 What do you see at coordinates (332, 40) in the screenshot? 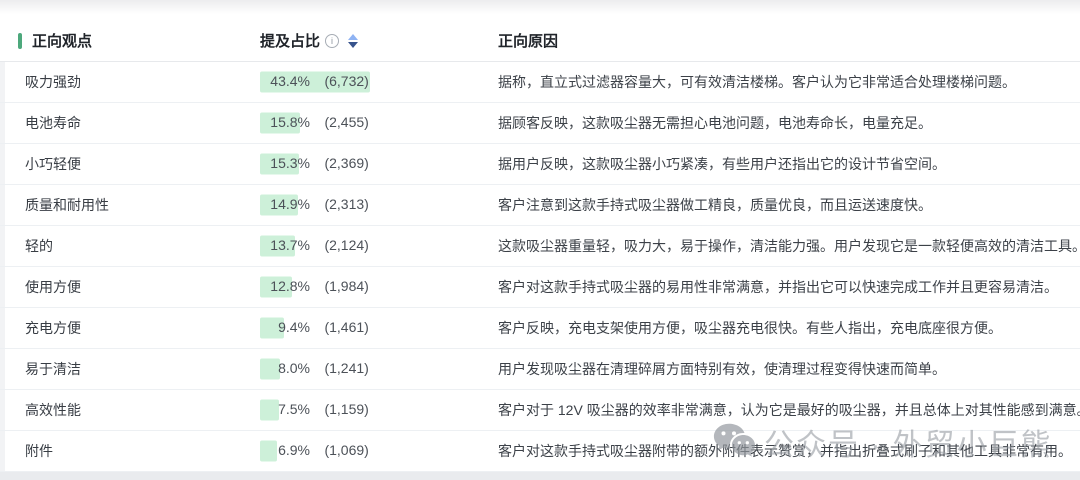
I see `info-circle-icon: i` at bounding box center [332, 40].